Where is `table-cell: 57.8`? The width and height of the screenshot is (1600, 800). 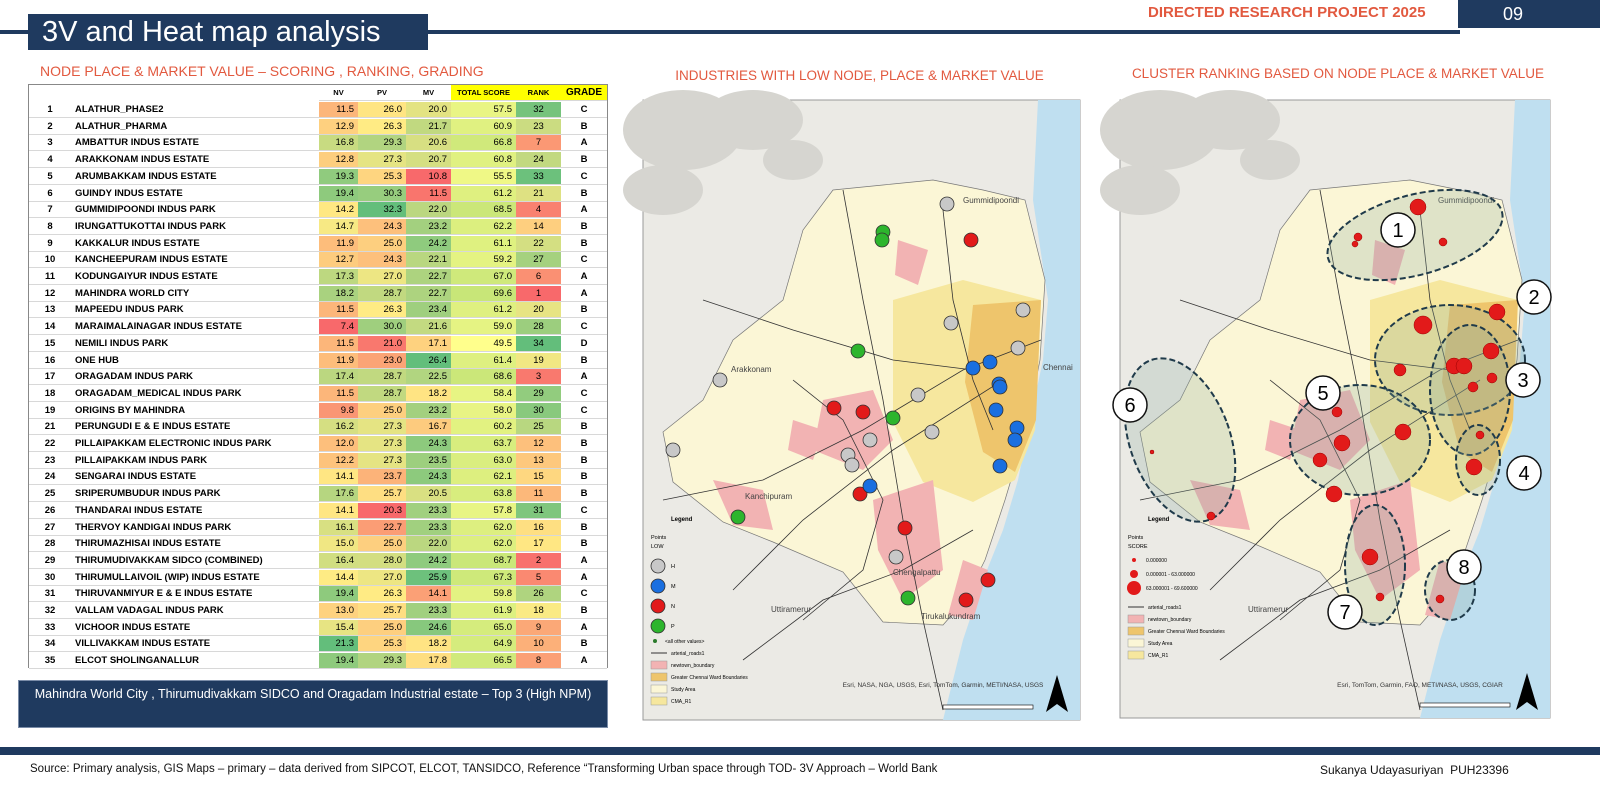
table-cell: 57.8 is located at coordinates (483, 510).